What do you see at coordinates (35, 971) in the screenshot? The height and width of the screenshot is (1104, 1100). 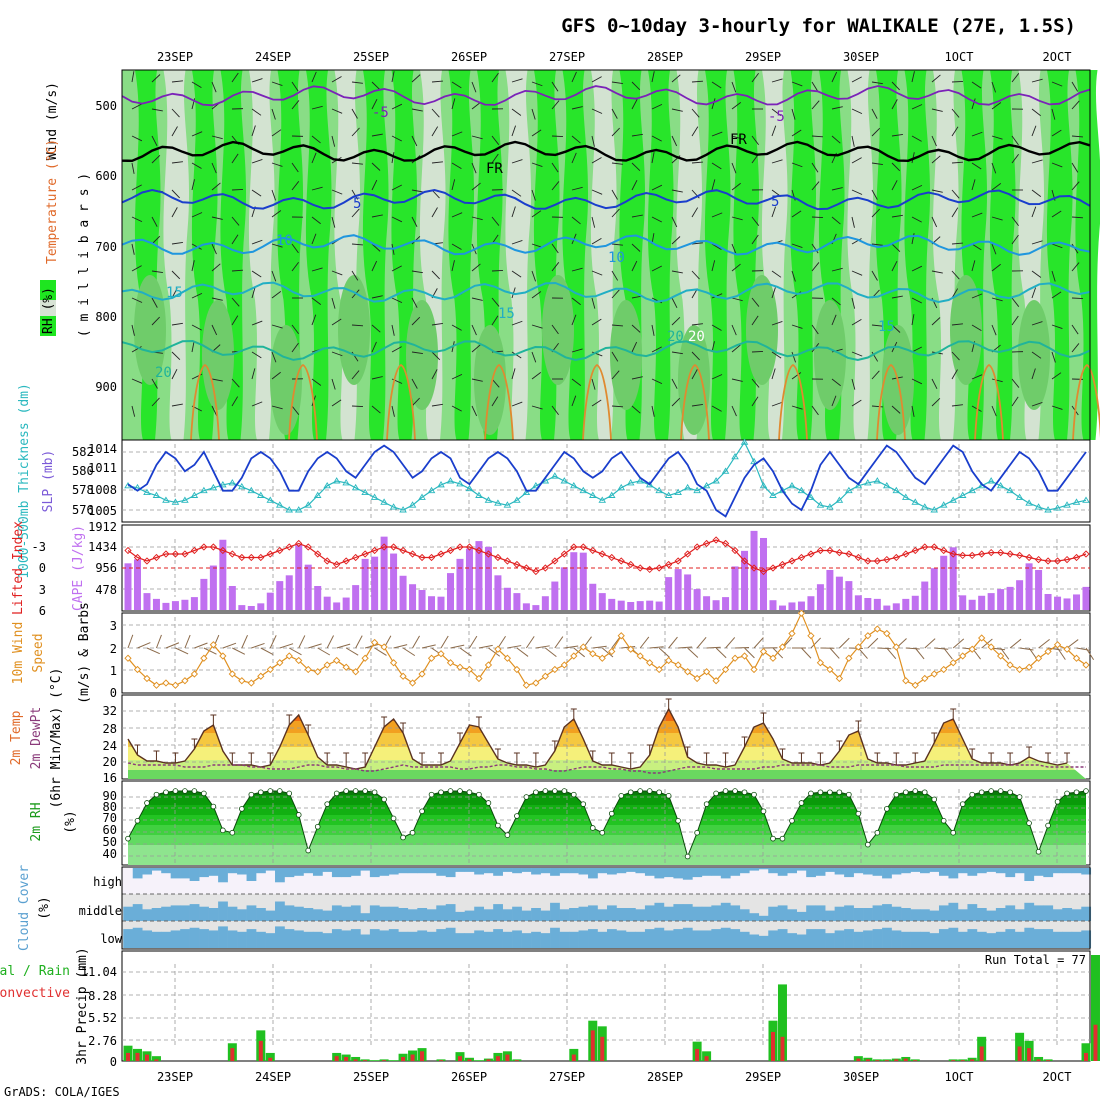 I see `precip-ylabel-a: Total / Rain` at bounding box center [35, 971].